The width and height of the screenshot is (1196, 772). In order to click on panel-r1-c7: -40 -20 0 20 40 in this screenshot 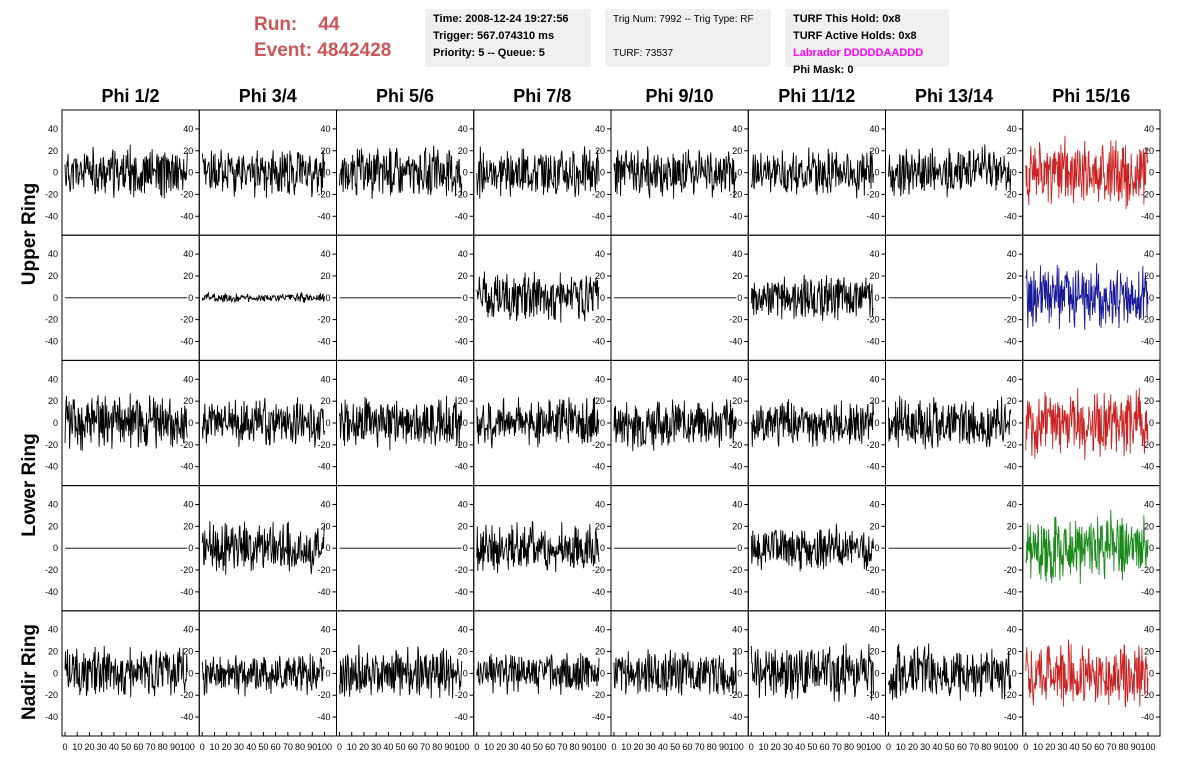, I will do `click(1091, 297)`.